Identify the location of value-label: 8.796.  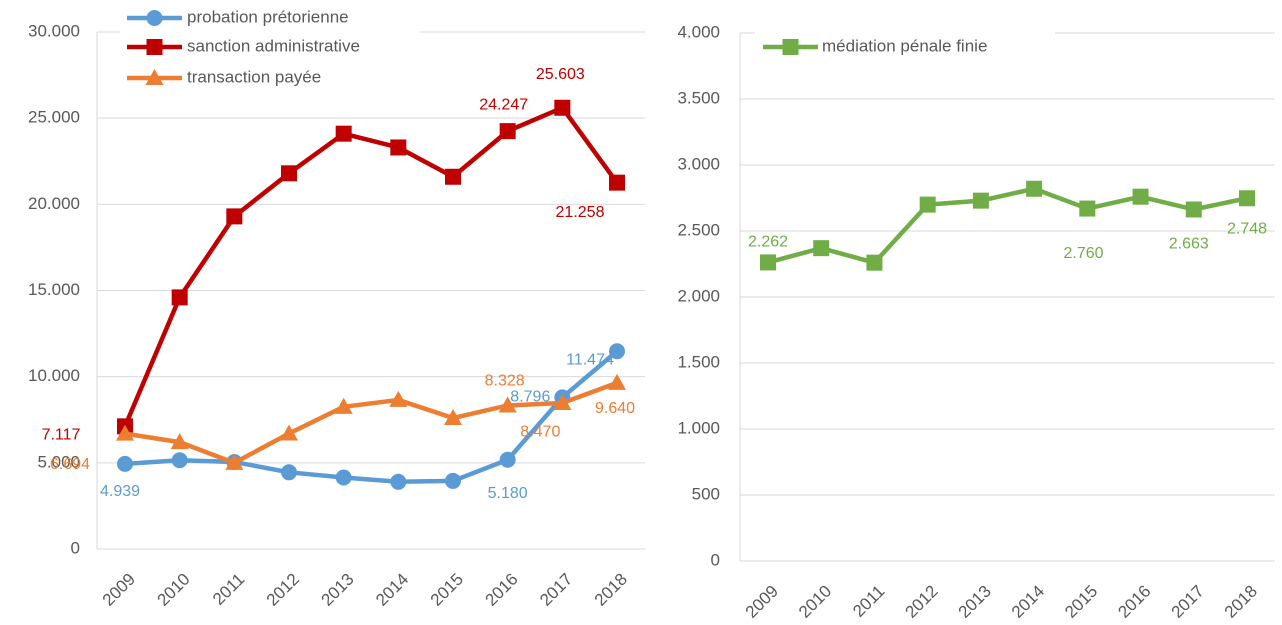
(530, 397).